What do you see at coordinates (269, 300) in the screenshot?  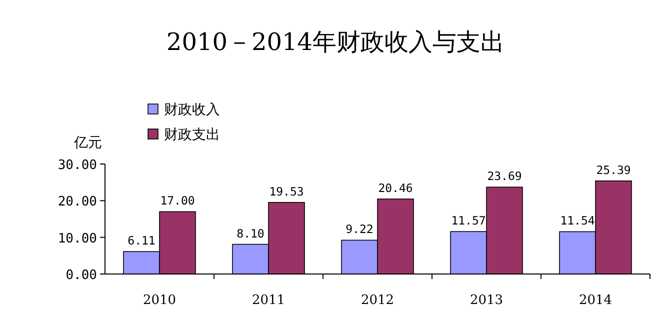 I see `x-tick-label: 2011` at bounding box center [269, 300].